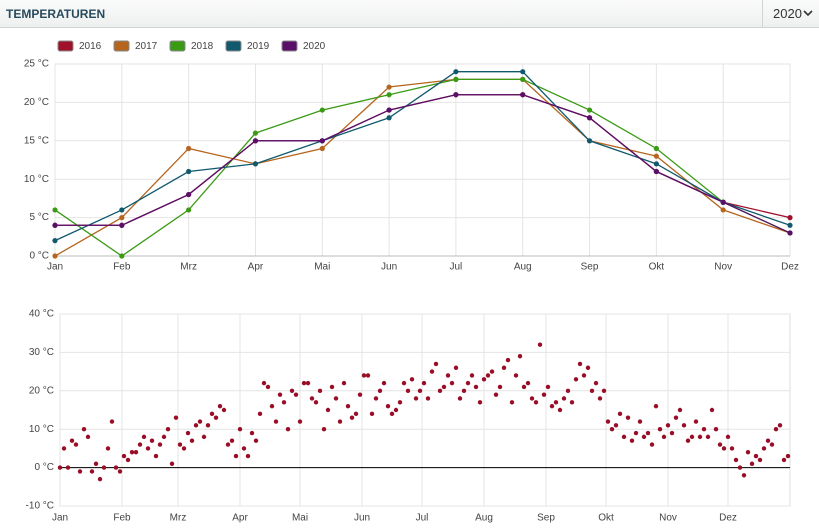 The width and height of the screenshot is (819, 528). I want to click on x-tick-label: Jun, so click(362, 518).